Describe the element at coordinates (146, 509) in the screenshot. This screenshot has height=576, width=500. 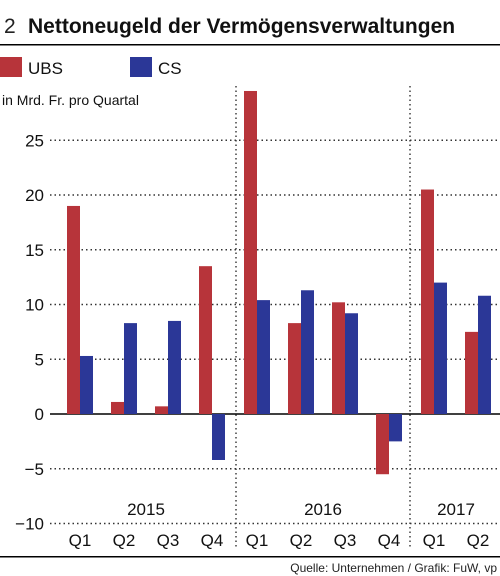
I see `year-label: 2015` at that location.